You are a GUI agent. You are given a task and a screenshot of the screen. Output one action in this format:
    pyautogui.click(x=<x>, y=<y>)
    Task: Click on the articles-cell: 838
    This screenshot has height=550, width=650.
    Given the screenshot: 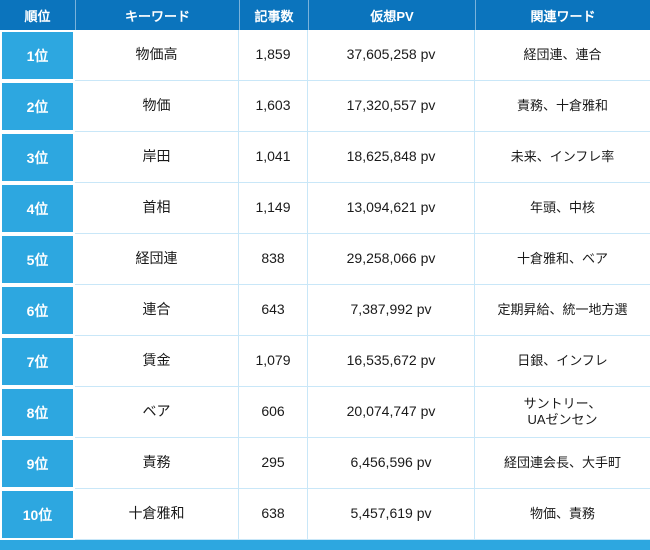 What is the action you would take?
    pyautogui.click(x=273, y=259)
    